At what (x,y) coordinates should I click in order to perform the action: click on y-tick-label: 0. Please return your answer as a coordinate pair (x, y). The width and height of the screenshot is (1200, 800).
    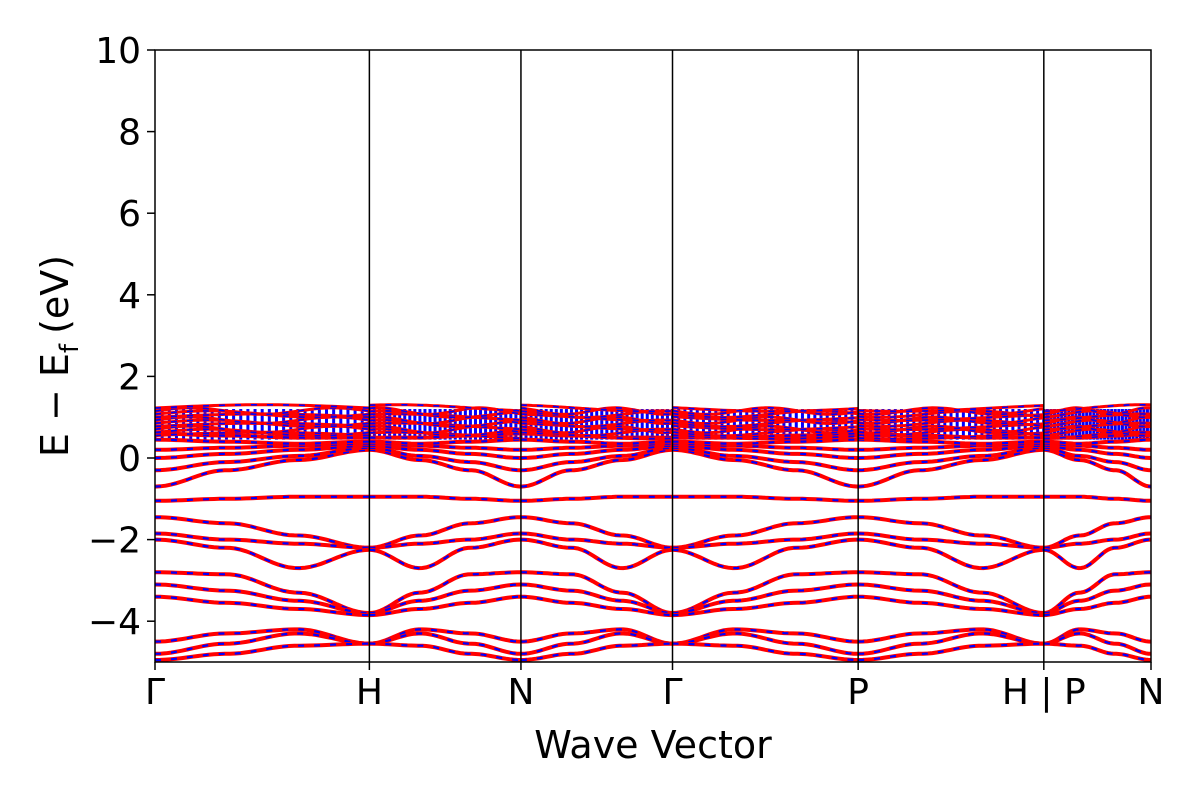
    Looking at the image, I should click on (129, 459).